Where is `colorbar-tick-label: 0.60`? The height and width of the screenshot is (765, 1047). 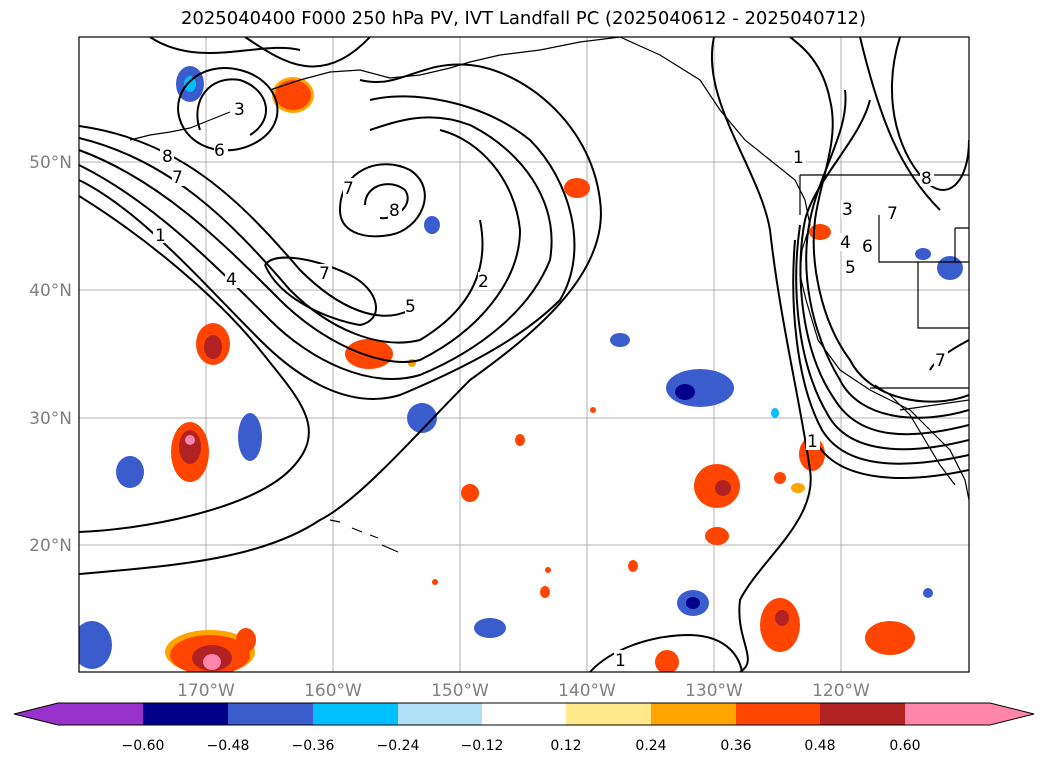 colorbar-tick-label: 0.60 is located at coordinates (904, 746).